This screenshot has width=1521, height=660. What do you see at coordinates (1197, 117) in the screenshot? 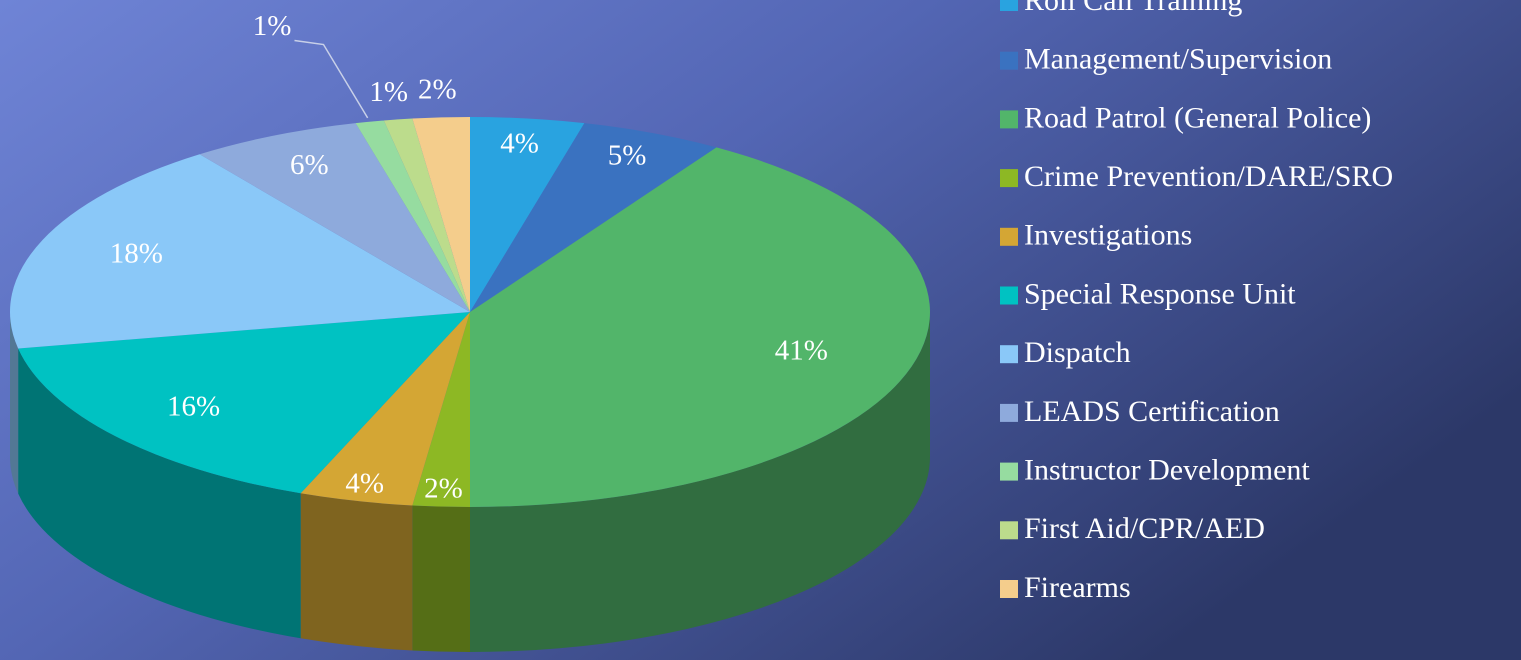
I see `legend-text: Road Patrol (General Police)` at bounding box center [1197, 117].